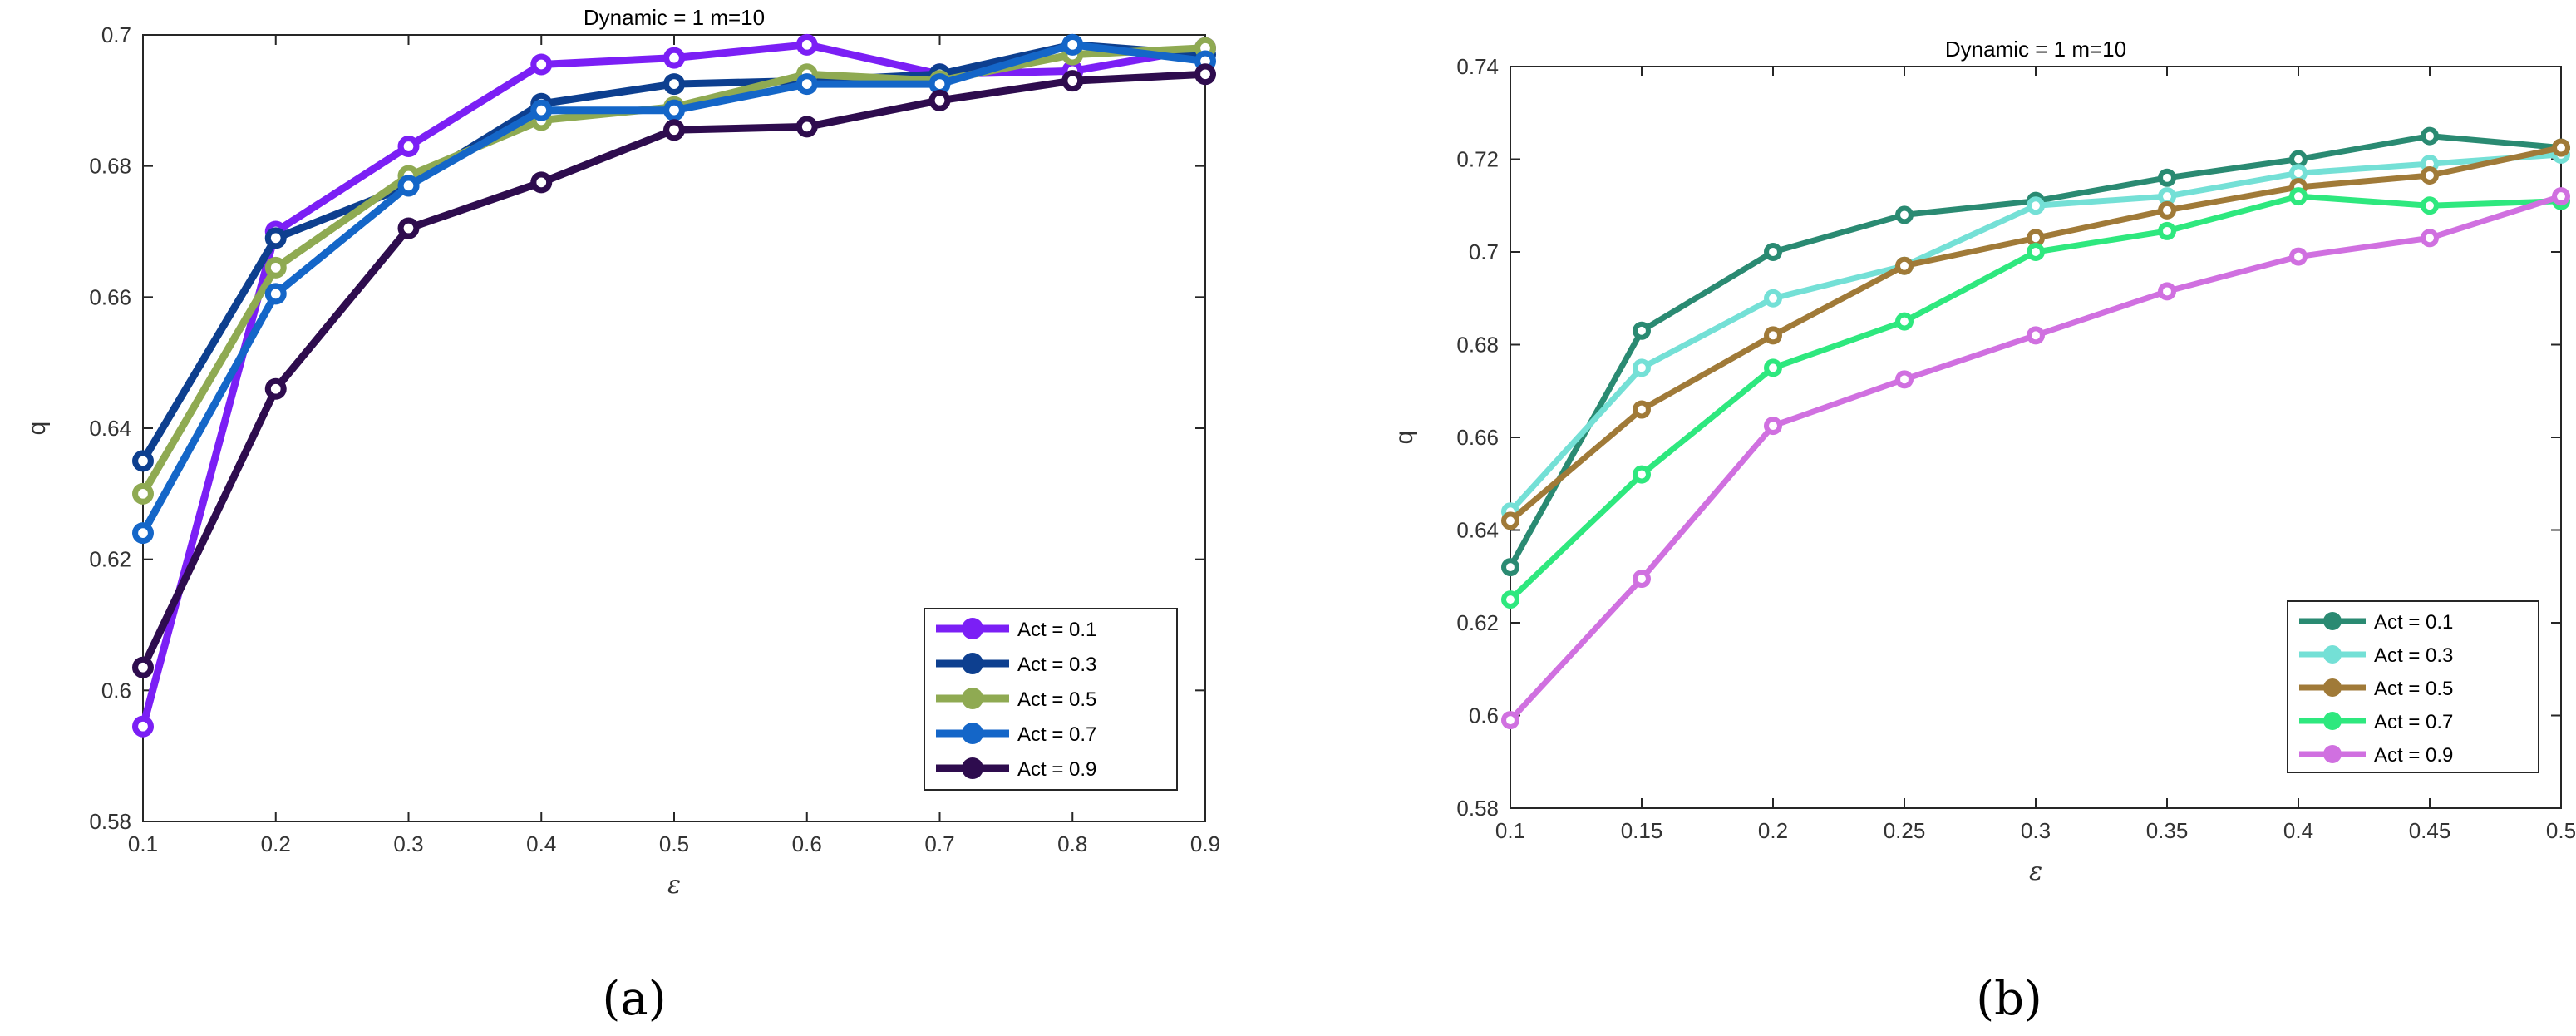  What do you see at coordinates (807, 843) in the screenshot?
I see `x-tick-label: 0.6` at bounding box center [807, 843].